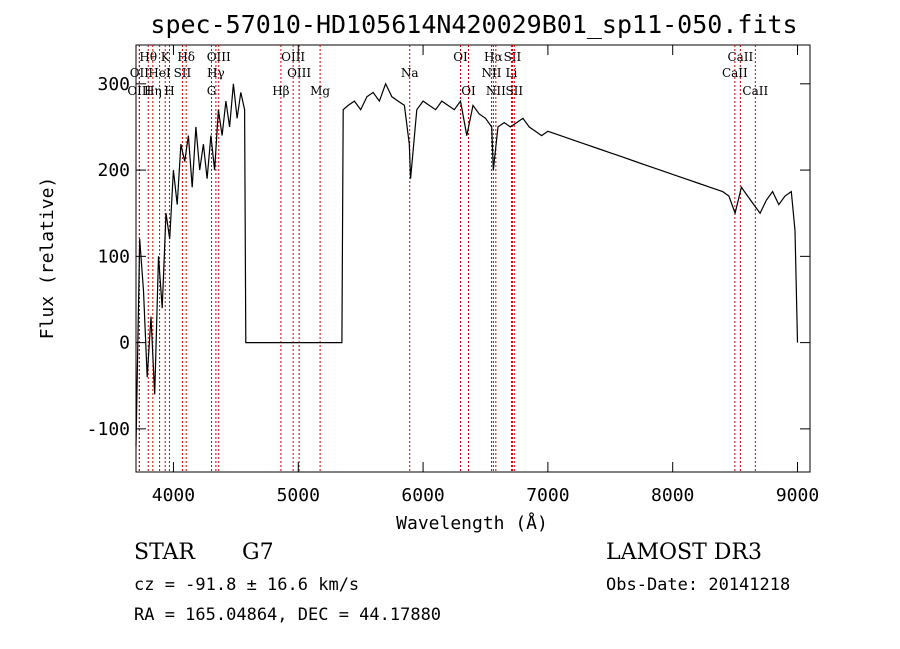 This screenshot has width=900, height=649. I want to click on y-tick-label: 300, so click(113, 84).